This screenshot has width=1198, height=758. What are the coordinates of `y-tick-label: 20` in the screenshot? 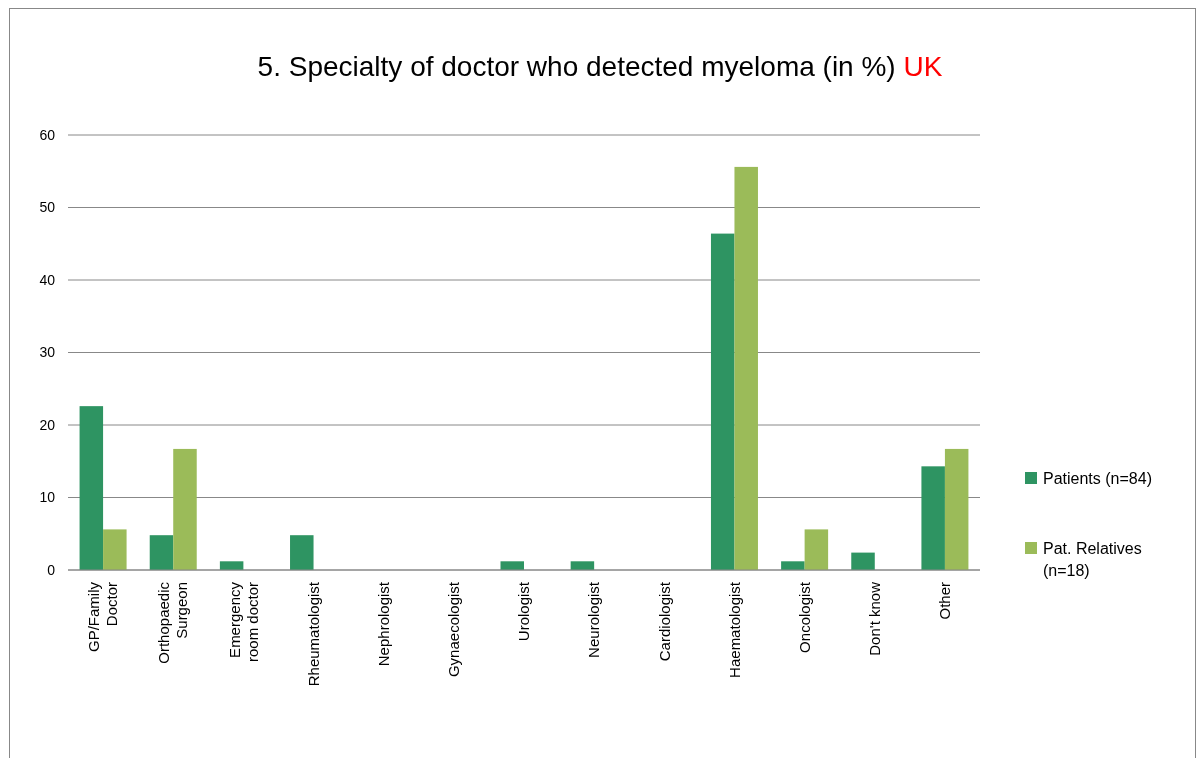 It's located at (47, 424).